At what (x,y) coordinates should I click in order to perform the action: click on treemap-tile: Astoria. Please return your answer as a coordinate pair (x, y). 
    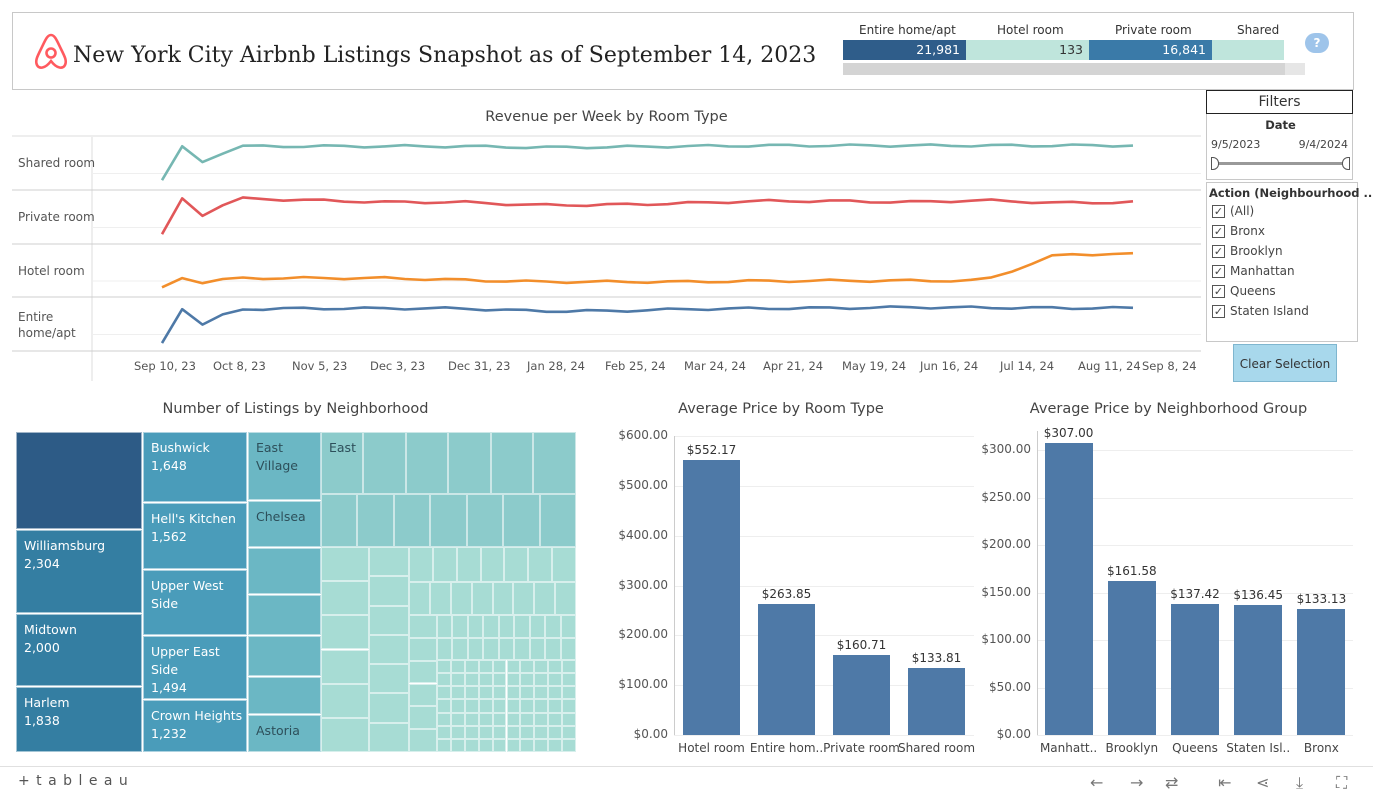
    Looking at the image, I should click on (284, 733).